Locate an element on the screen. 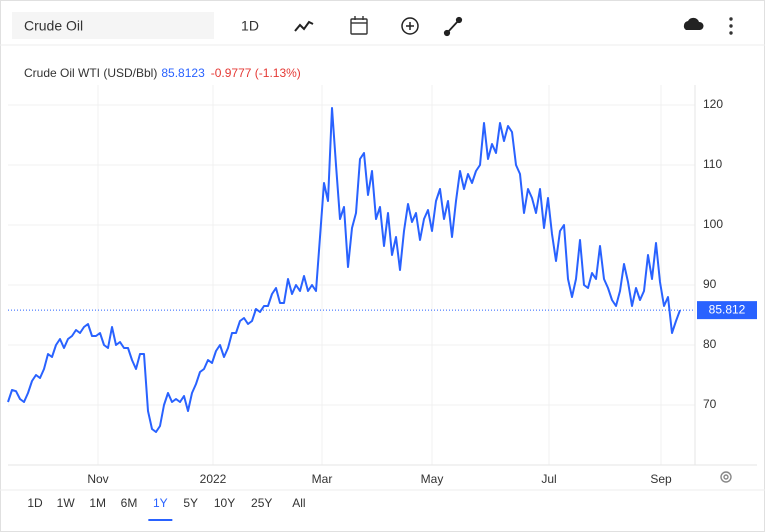 The image size is (765, 532). range-button: 1Y is located at coordinates (160, 503).